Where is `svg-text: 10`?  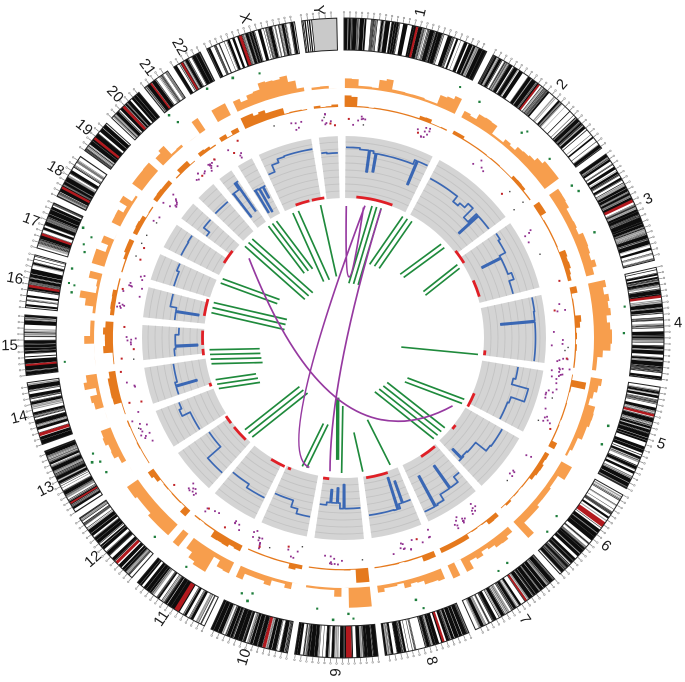 svg-text: 10 is located at coordinates (244, 657).